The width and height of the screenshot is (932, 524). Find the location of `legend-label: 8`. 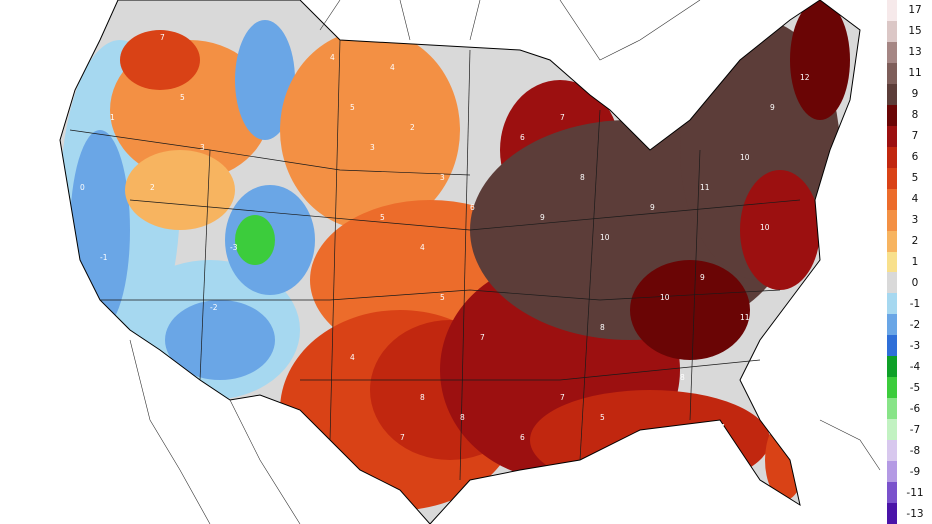

legend-label: 8 is located at coordinates (915, 115).